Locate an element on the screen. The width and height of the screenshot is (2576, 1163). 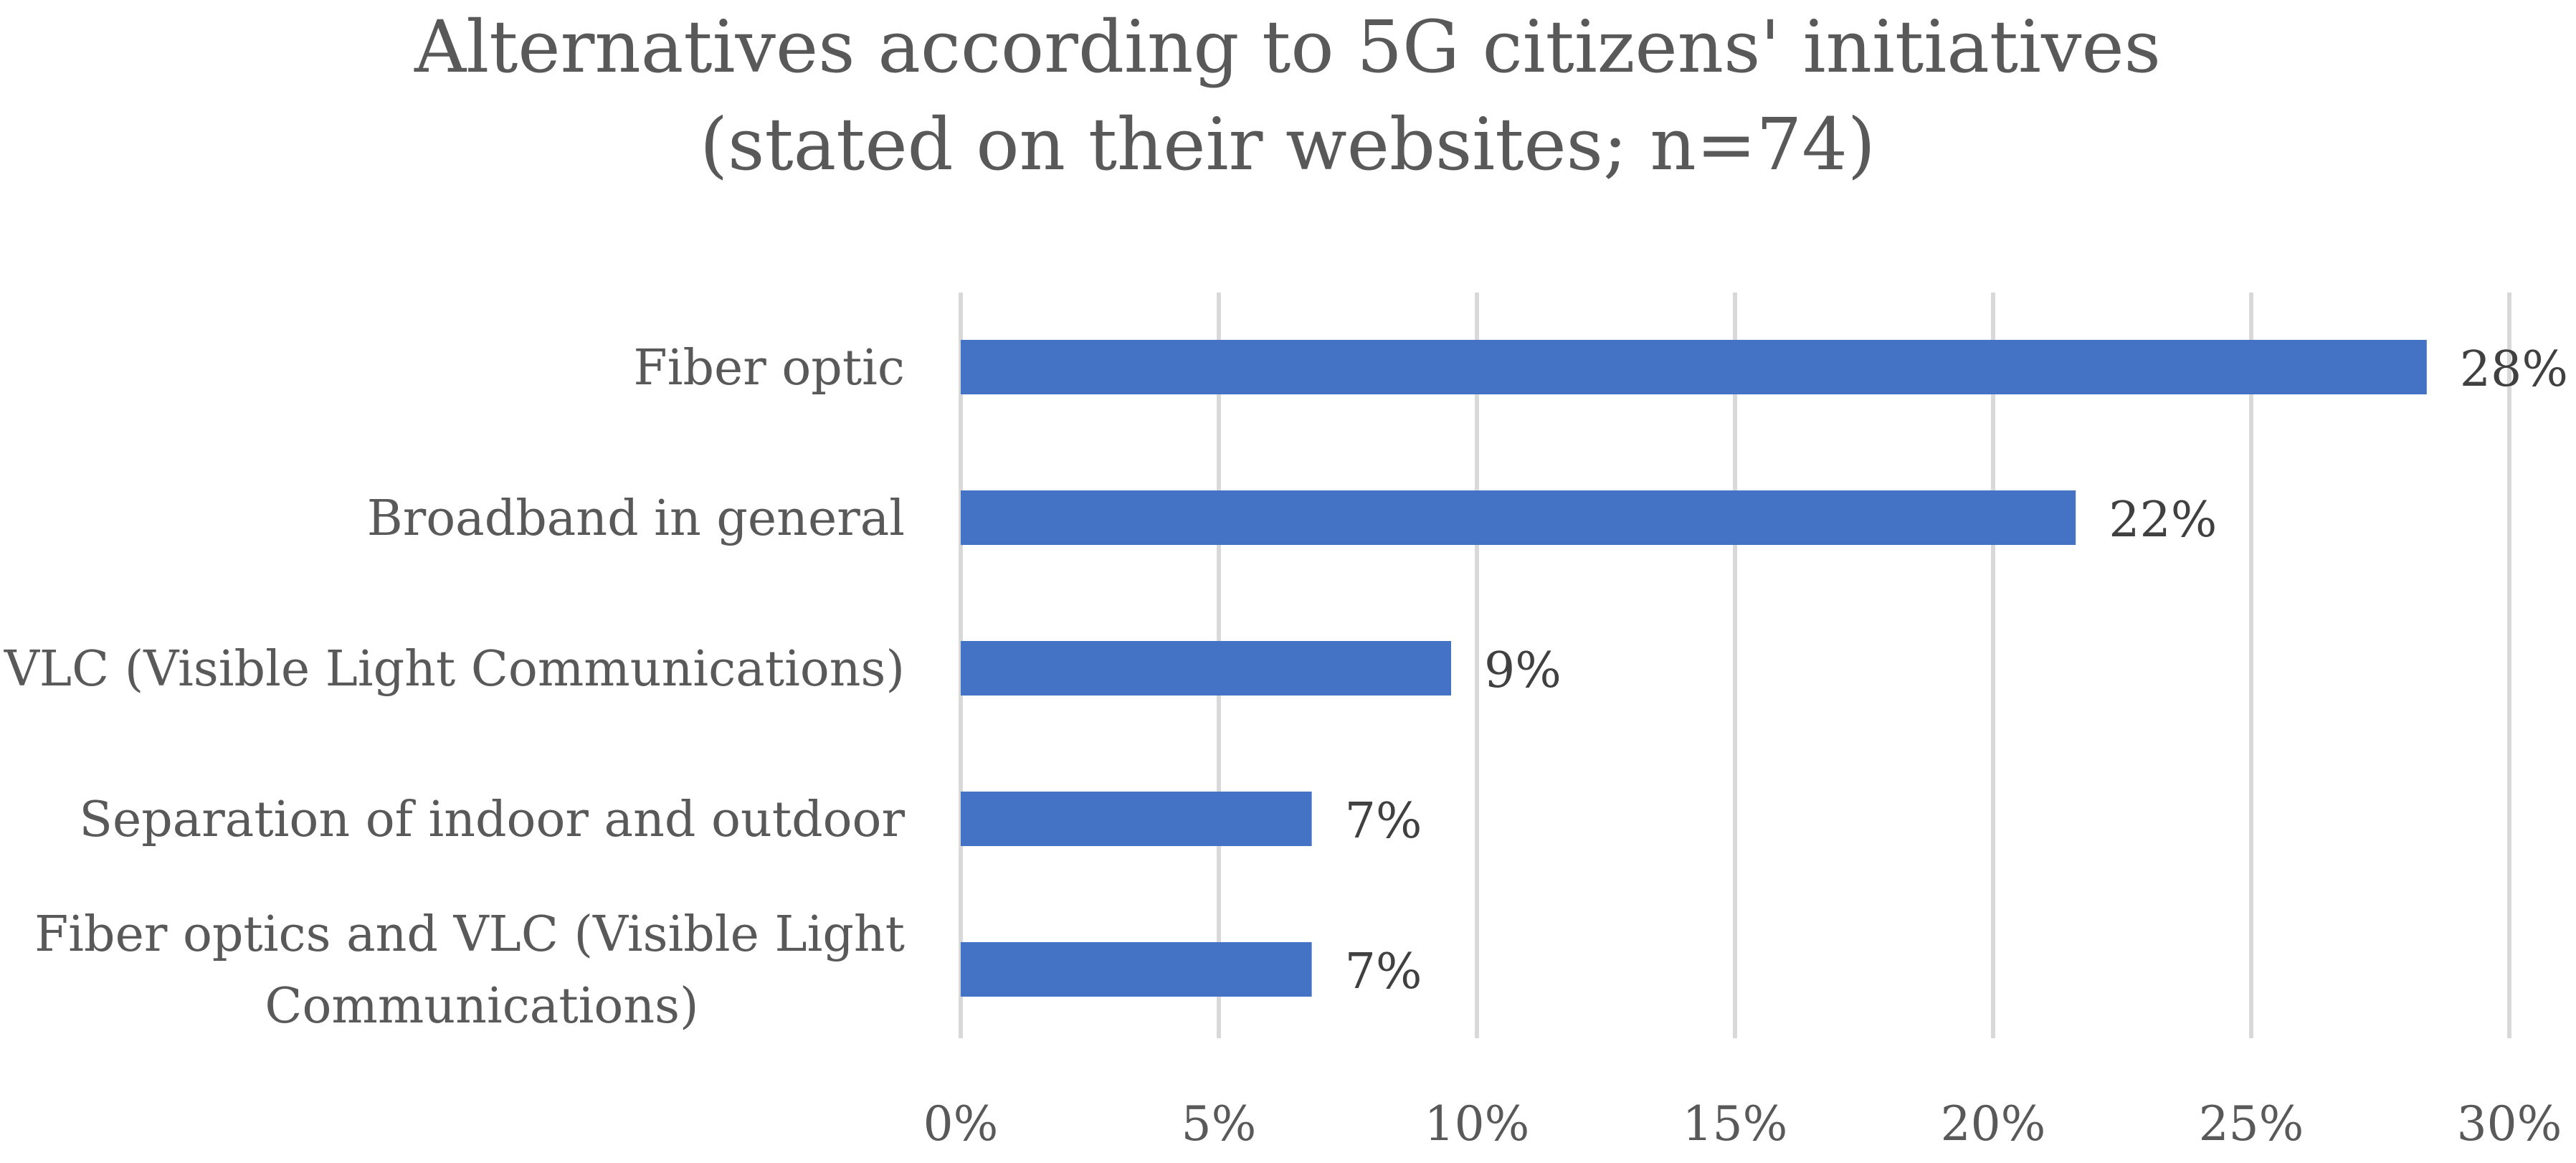
chart-title-line: (stated on their websites; n=74) is located at coordinates (1288, 144).